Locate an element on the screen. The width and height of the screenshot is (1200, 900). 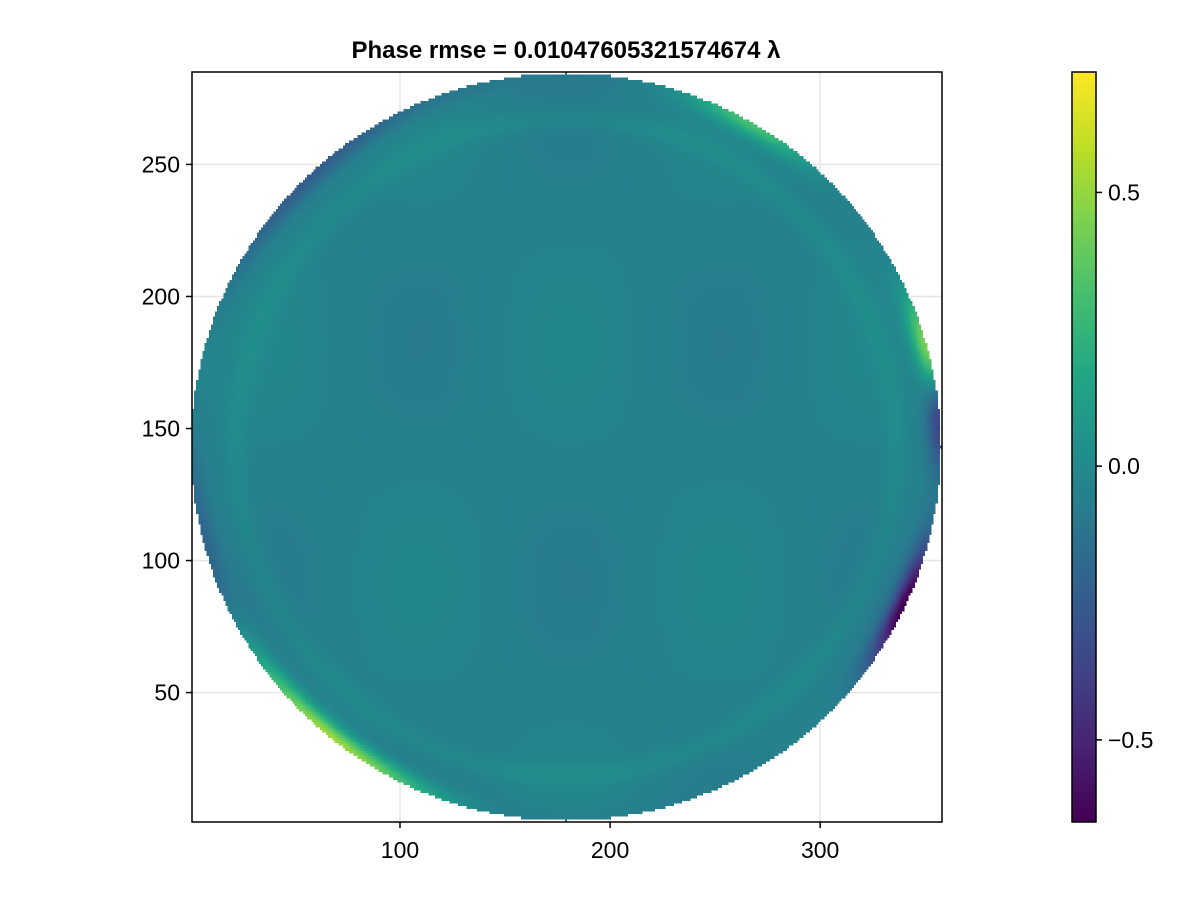
colorbar-gradient is located at coordinates (1084, 447).